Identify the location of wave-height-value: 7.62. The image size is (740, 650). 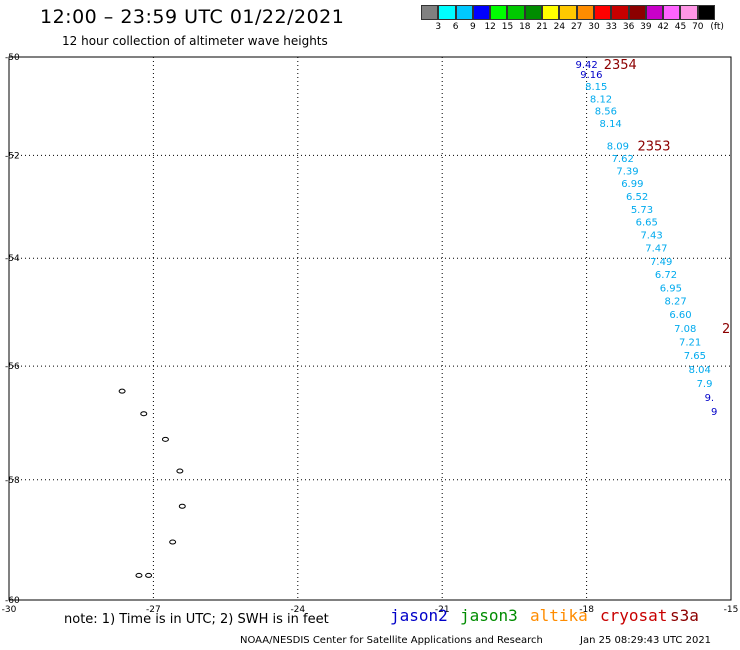
(623, 159).